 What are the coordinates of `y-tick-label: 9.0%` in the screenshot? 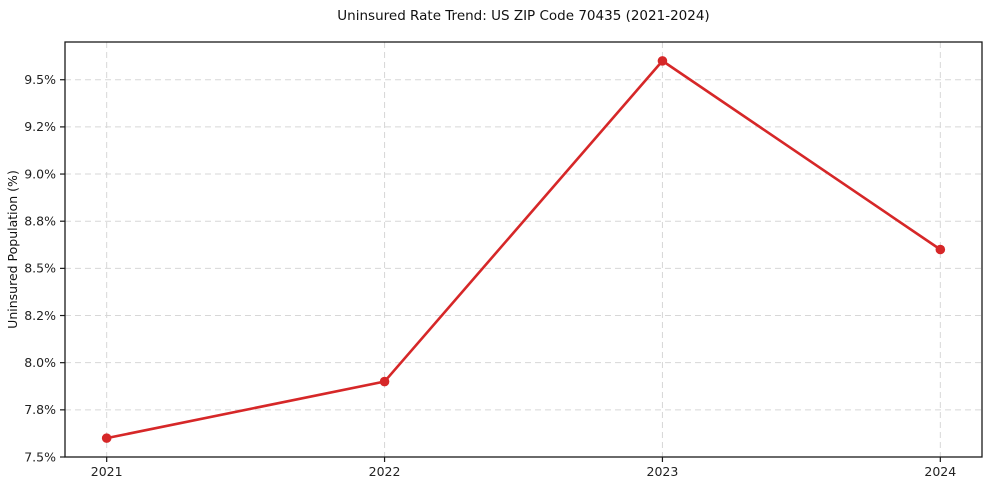 It's located at (40, 173).